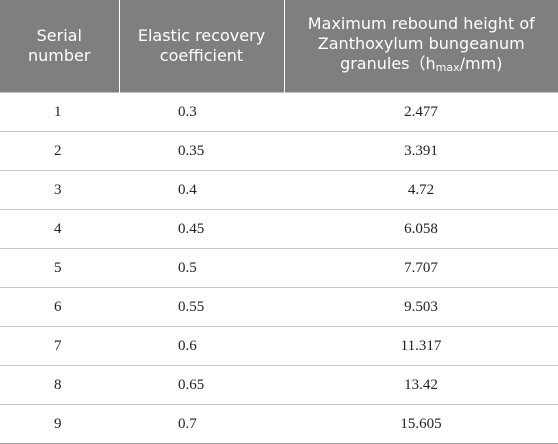 The height and width of the screenshot is (444, 558). What do you see at coordinates (201, 424) in the screenshot?
I see `coefficient-cell: 0.7` at bounding box center [201, 424].